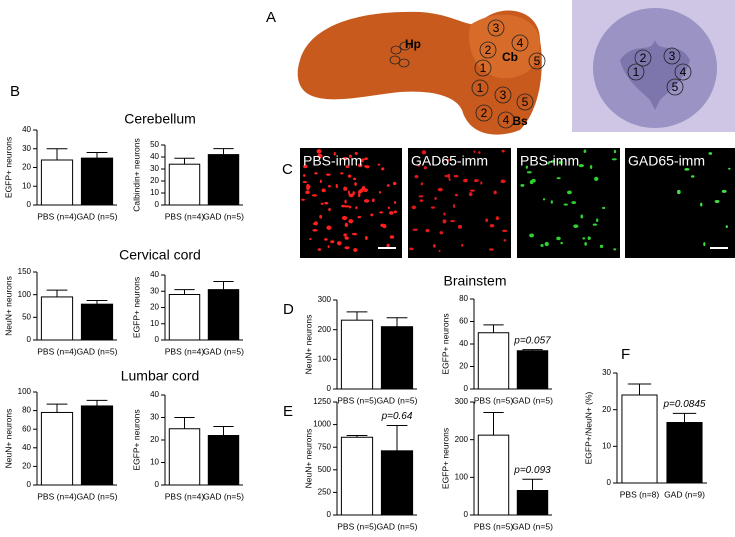  What do you see at coordinates (322, 424) in the screenshot?
I see `y-tick-label: 1000` at bounding box center [322, 424].